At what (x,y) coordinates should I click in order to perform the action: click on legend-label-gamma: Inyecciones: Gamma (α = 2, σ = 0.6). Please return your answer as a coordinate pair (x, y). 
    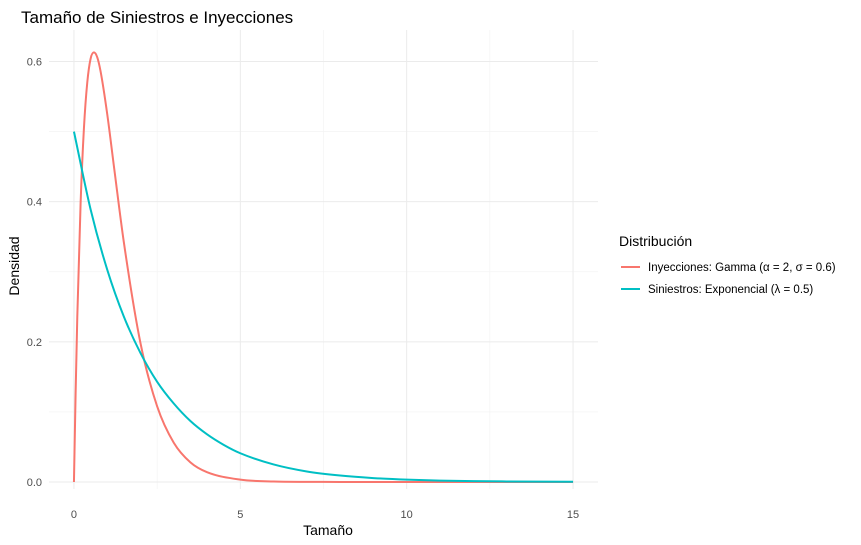
    Looking at the image, I should click on (742, 268).